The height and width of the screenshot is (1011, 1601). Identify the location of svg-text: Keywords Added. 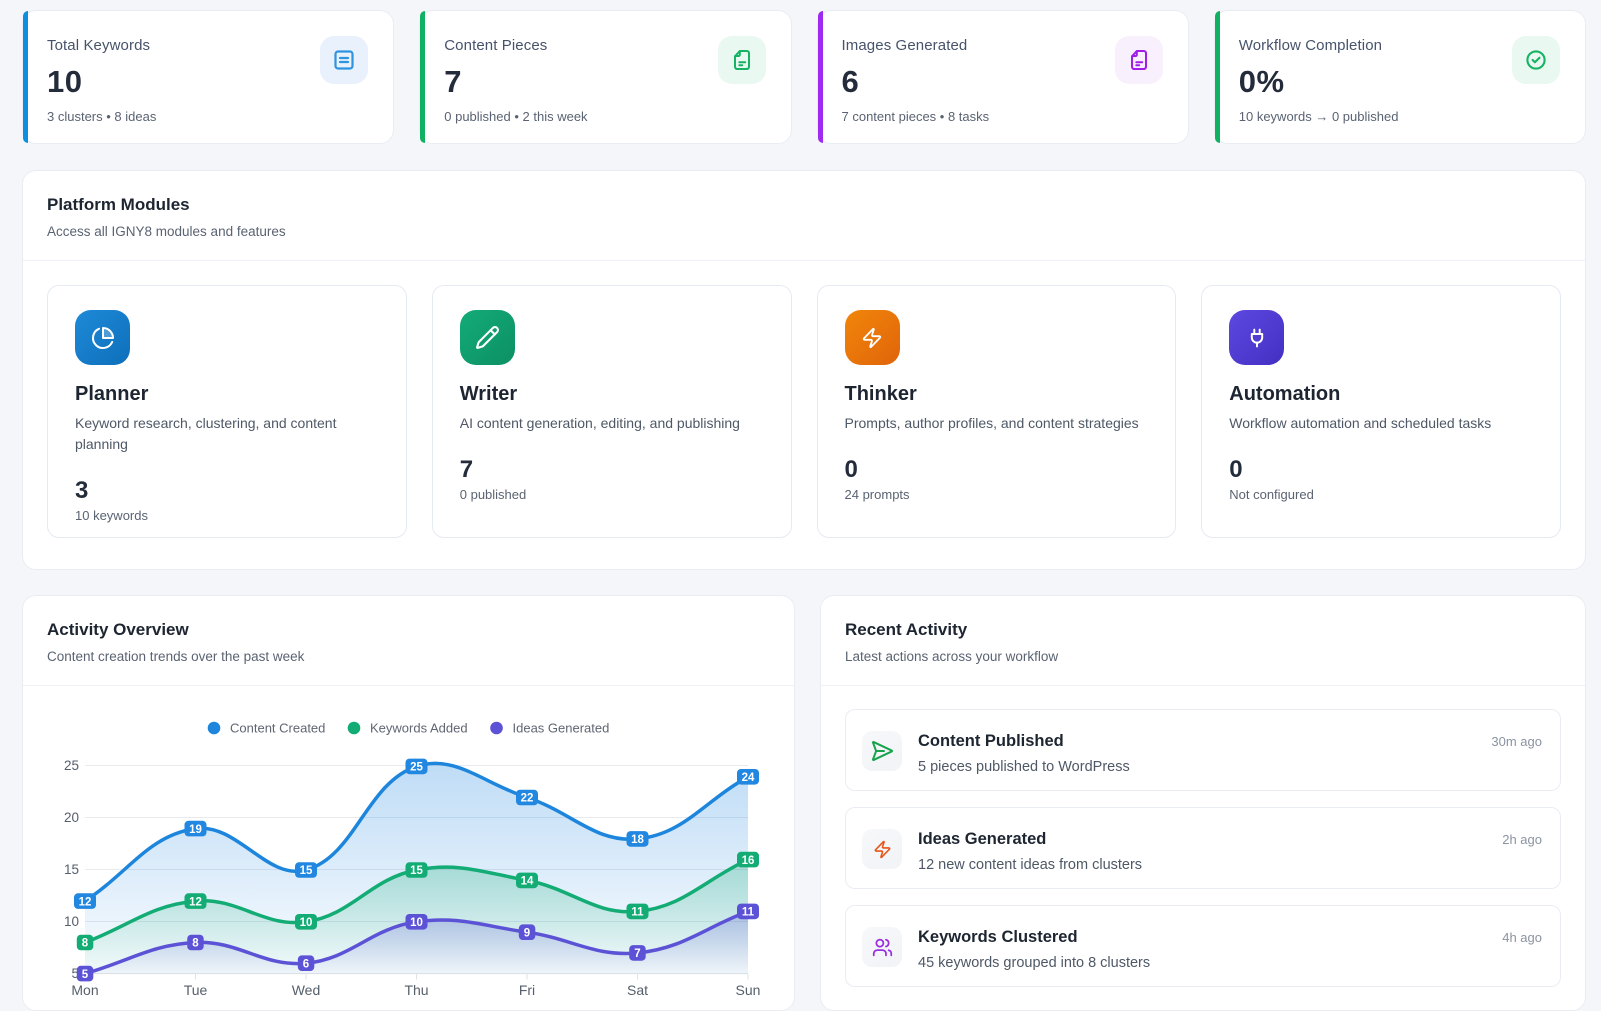
(419, 728).